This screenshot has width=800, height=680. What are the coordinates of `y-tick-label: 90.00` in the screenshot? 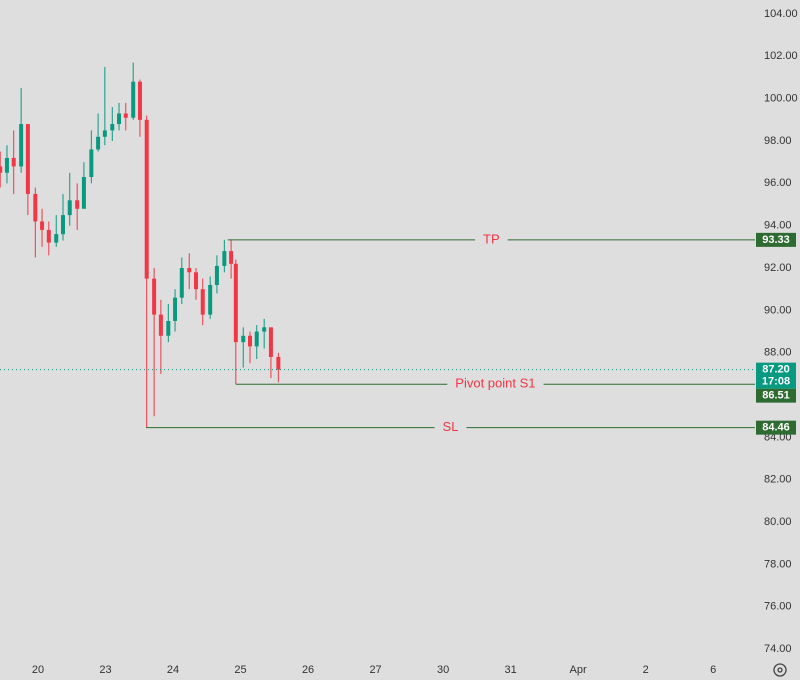 It's located at (778, 310).